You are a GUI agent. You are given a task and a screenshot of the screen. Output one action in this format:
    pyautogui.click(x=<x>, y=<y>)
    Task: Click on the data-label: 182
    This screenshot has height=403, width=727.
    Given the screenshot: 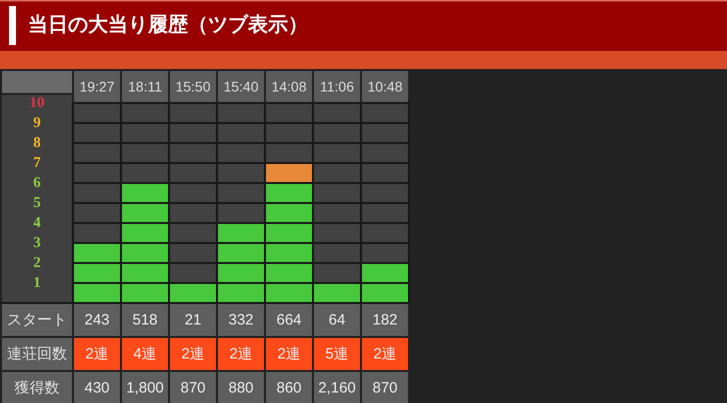 What is the action you would take?
    pyautogui.click(x=385, y=320)
    